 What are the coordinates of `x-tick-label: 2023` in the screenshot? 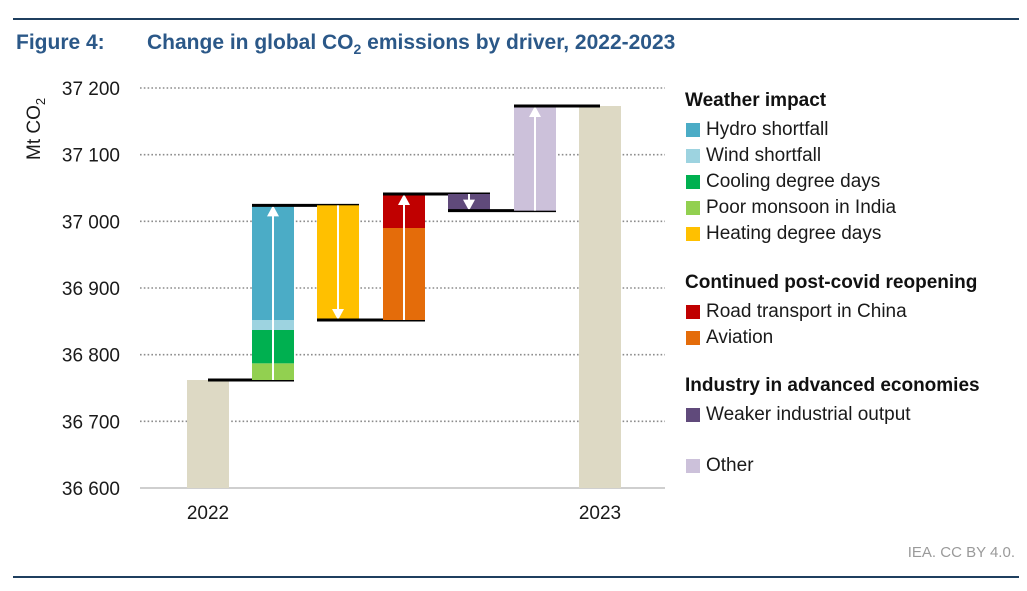 It's located at (600, 513).